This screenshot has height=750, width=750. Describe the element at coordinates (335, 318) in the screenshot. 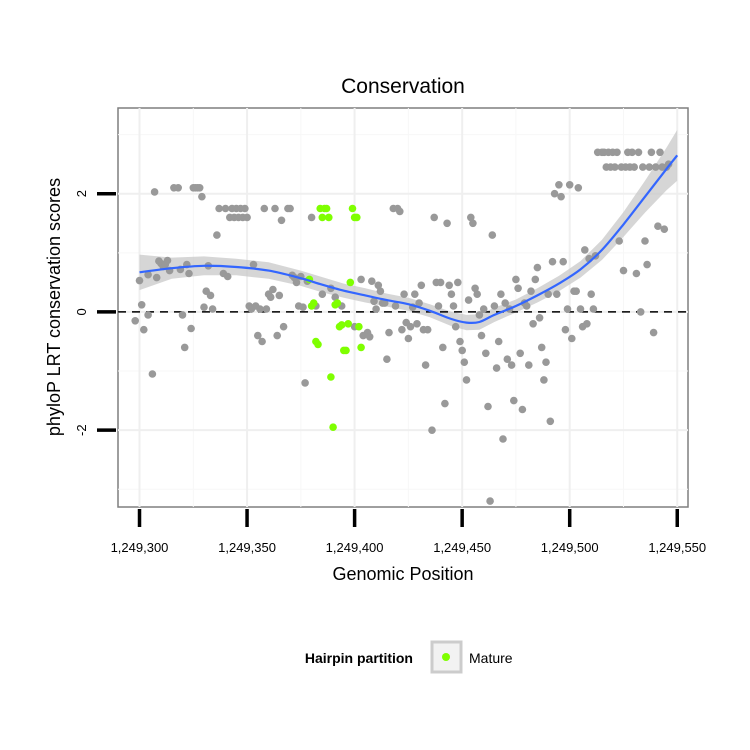

I see `points-mature` at that location.